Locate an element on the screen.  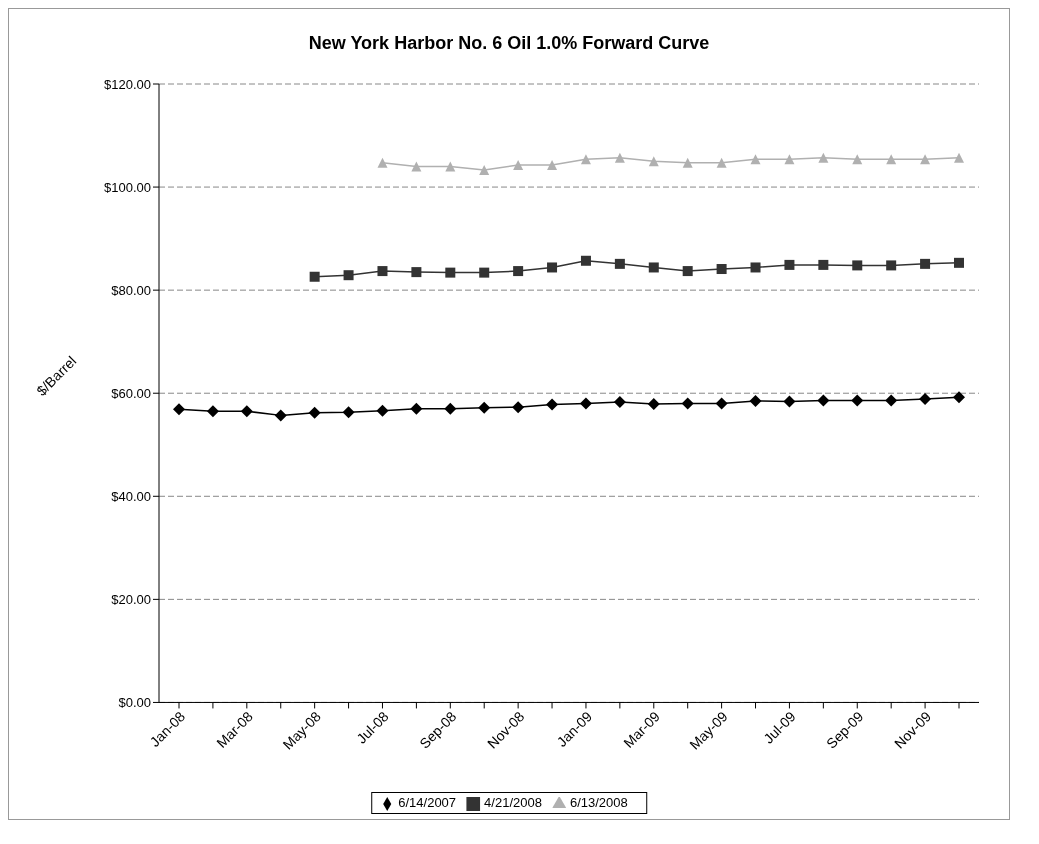
y-tick-label: $100.00 is located at coordinates (127, 187).